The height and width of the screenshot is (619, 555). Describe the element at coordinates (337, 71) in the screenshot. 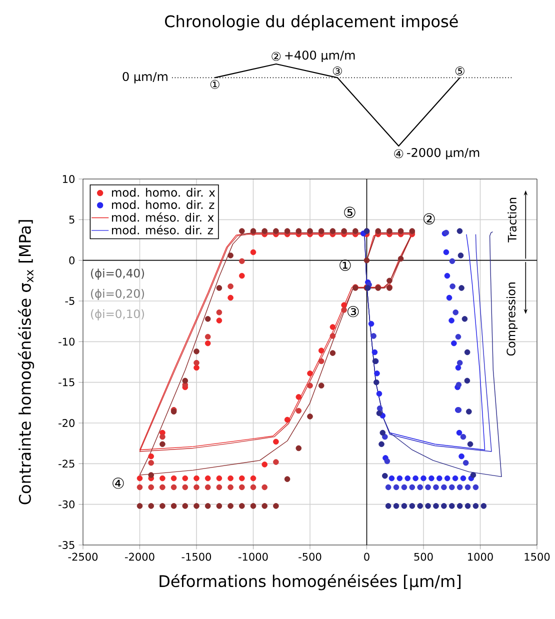

I see `category-label: ③` at that location.